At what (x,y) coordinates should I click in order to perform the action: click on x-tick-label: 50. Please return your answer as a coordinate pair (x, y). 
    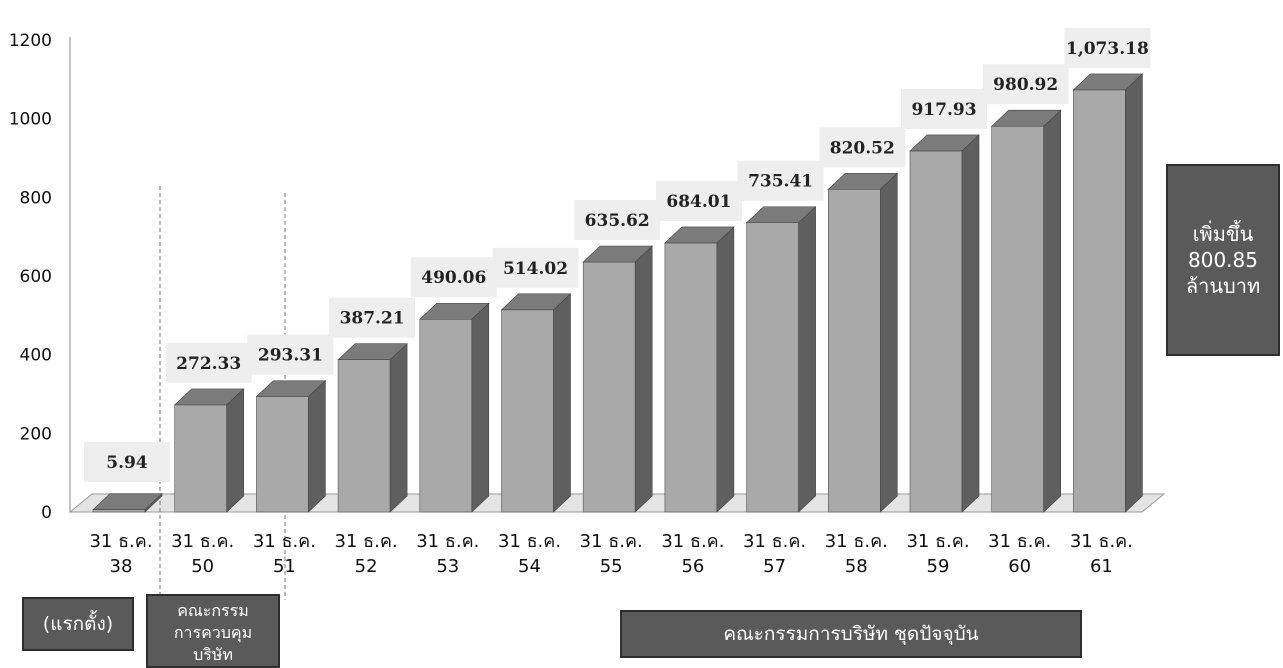
    Looking at the image, I should click on (202, 566).